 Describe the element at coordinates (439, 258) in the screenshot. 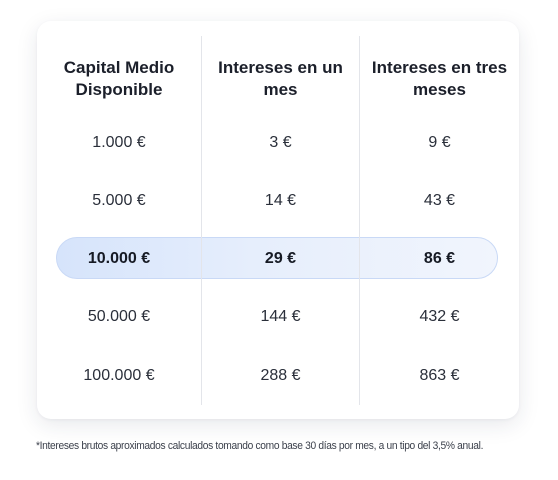

I see `cell-interest-three-months-highlighted: 86 €` at that location.